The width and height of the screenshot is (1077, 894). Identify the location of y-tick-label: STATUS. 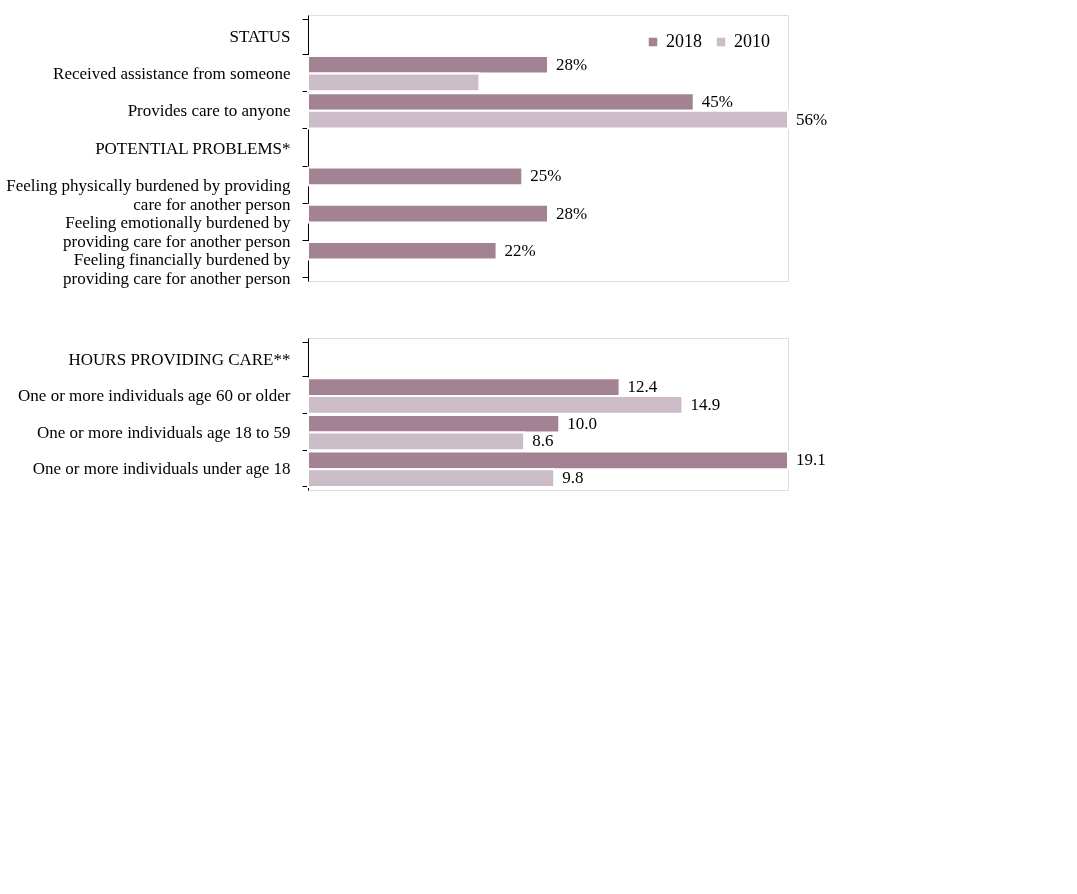
(260, 36).